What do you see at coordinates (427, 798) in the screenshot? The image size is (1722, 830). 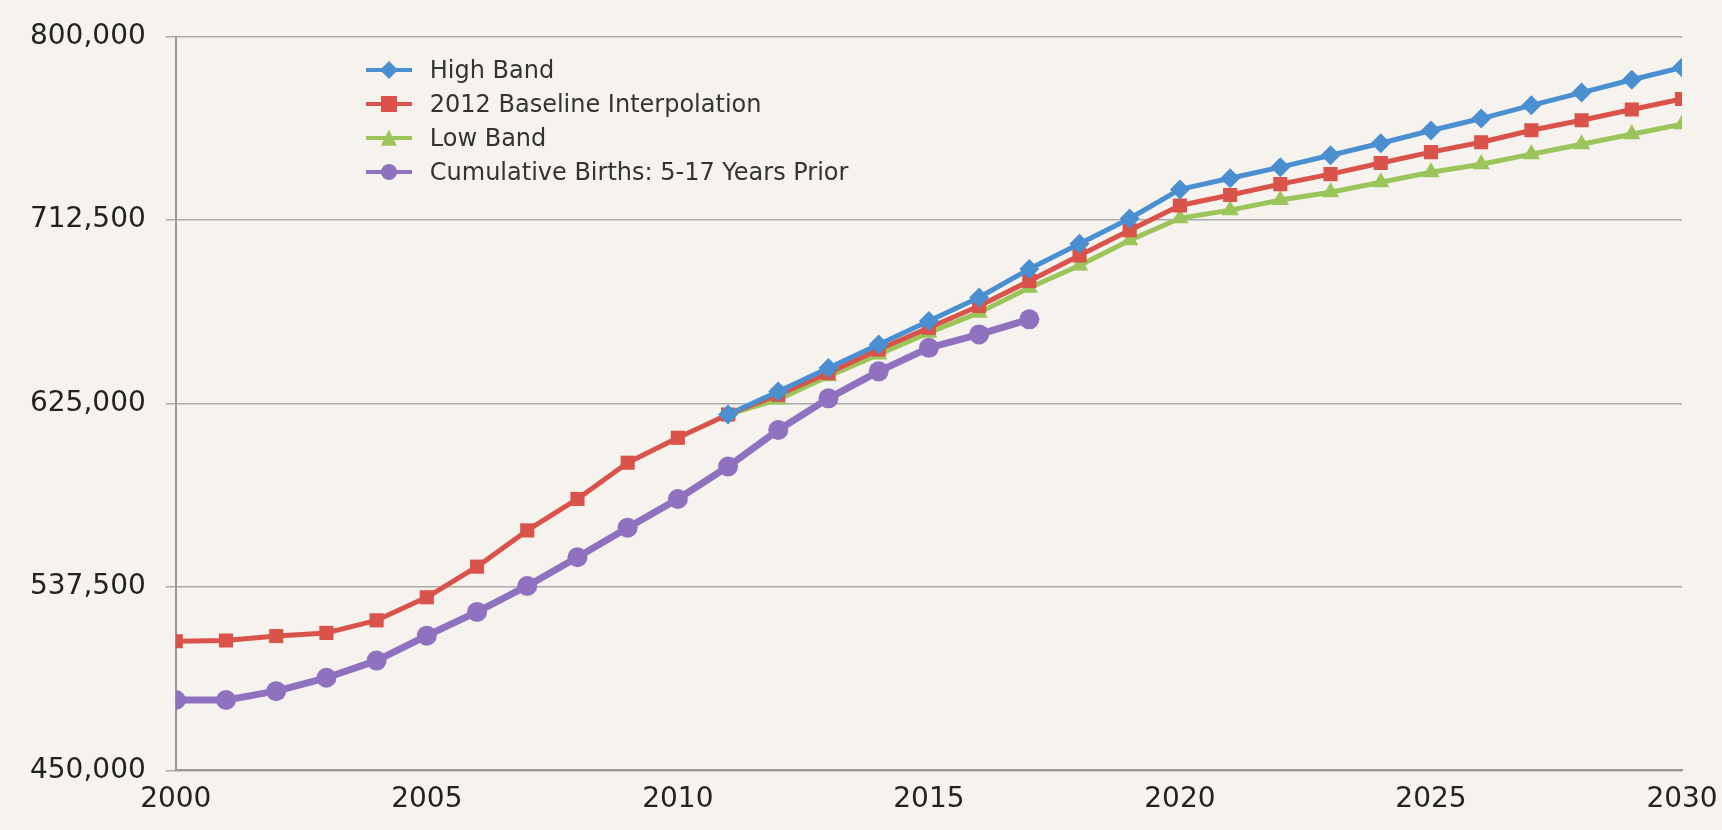 I see `x-tick-label: 2005` at bounding box center [427, 798].